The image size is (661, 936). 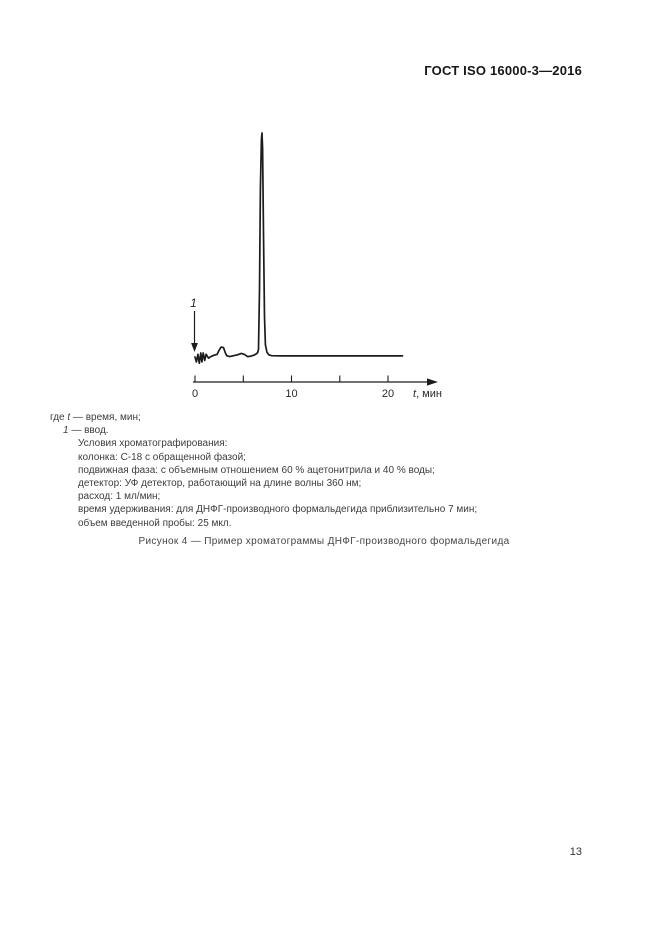 What do you see at coordinates (299, 248) in the screenshot?
I see `chromatogram-trace` at bounding box center [299, 248].